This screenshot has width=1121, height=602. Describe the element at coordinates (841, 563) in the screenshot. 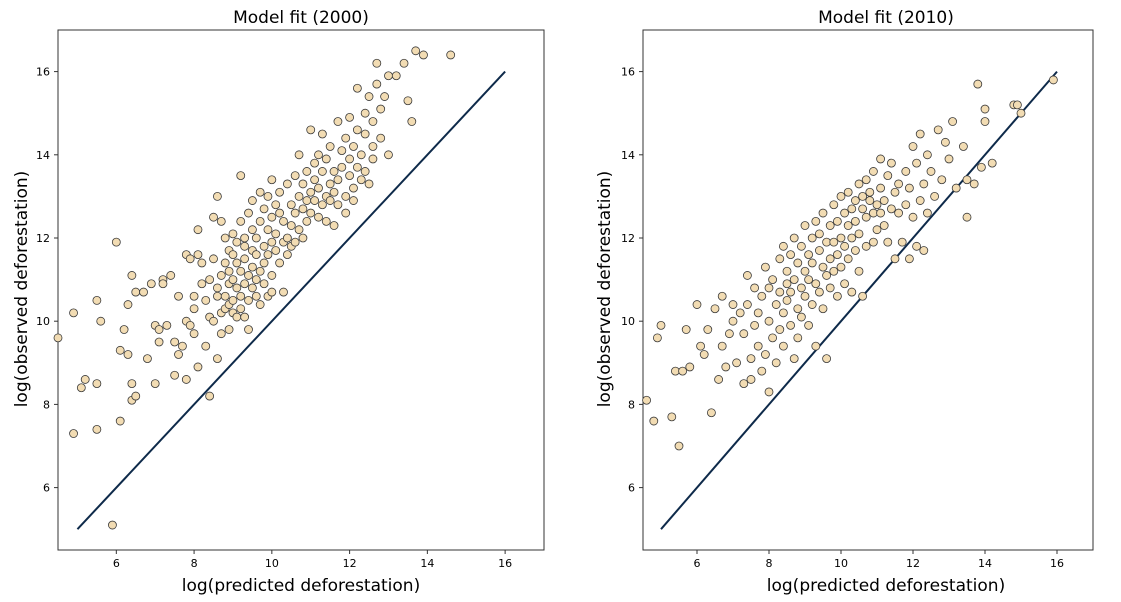

I see `x-tick-label: 10` at that location.